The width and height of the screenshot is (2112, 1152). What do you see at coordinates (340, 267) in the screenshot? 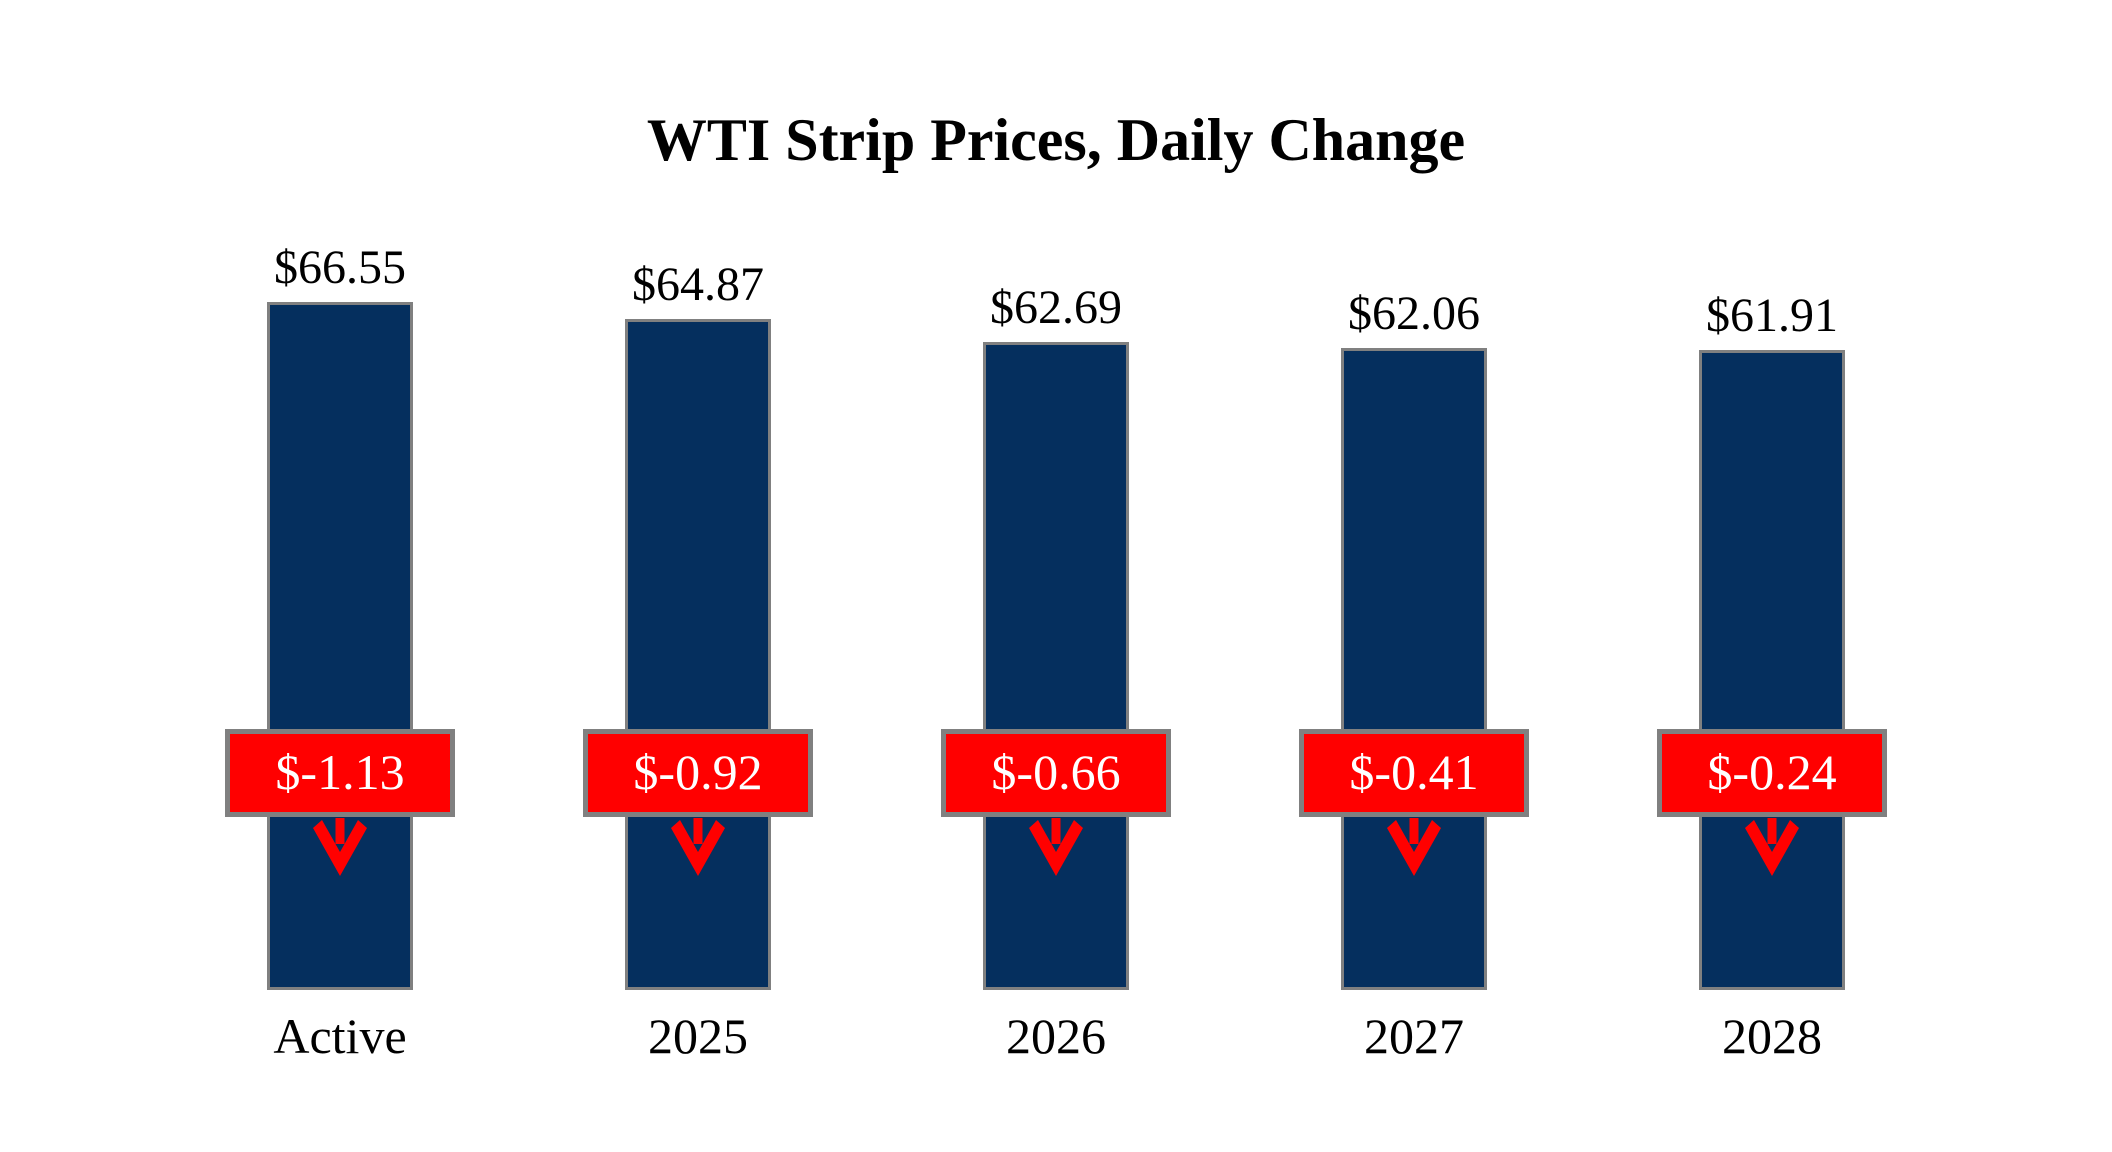
I see `price-label: $66.55` at bounding box center [340, 267].